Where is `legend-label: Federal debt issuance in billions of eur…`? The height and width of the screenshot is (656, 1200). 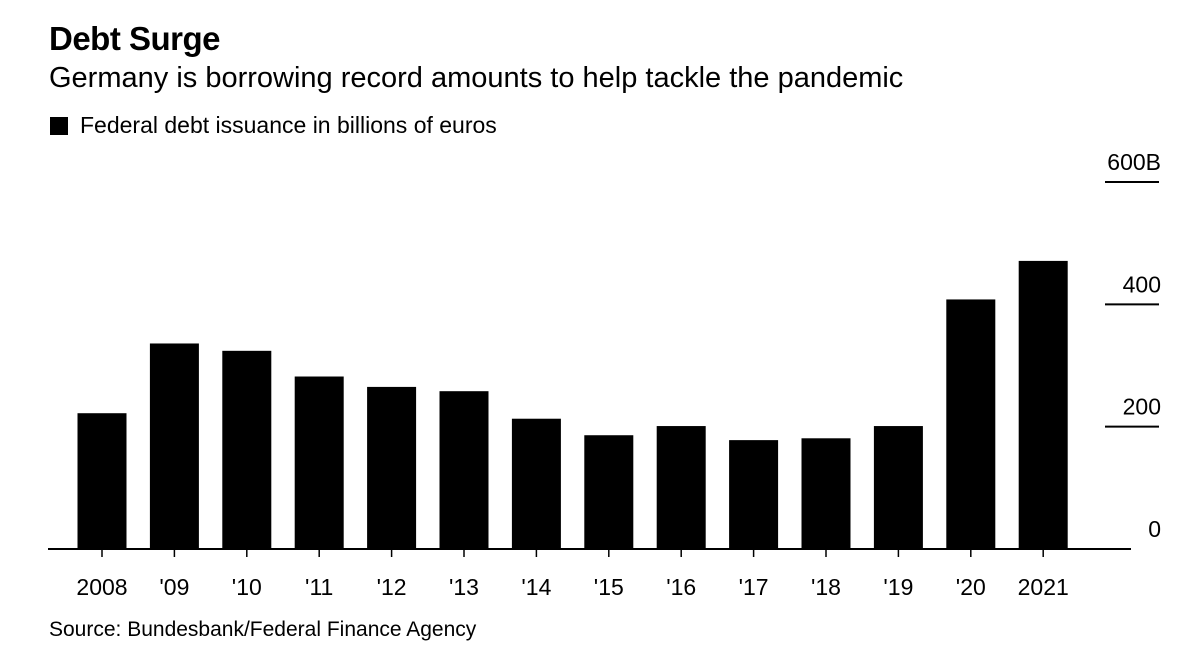
legend-label: Federal debt issuance in billions of eur… is located at coordinates (288, 125).